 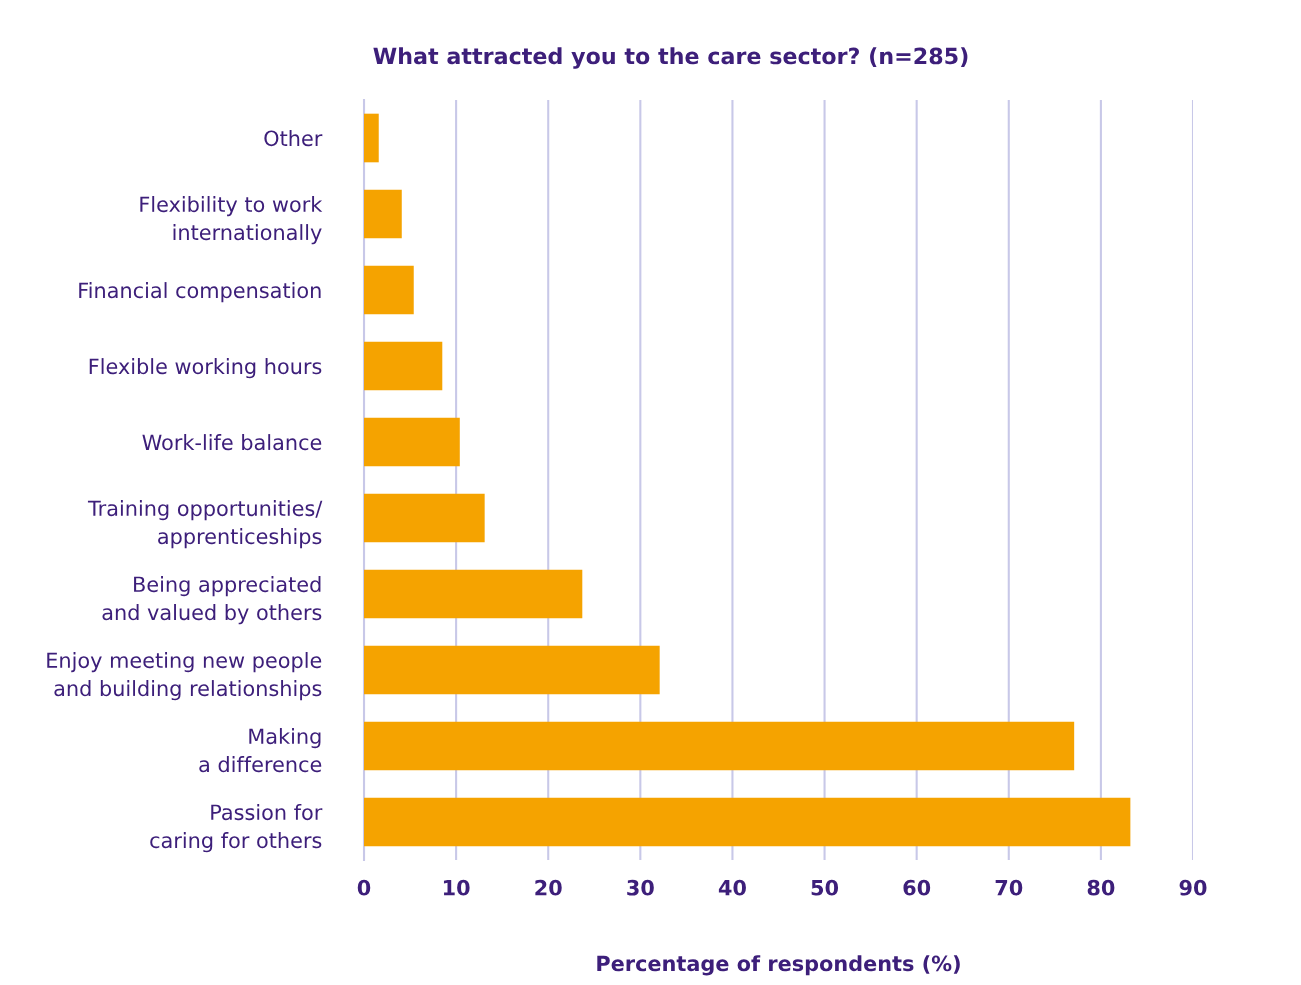 I want to click on x-tick-label: 60, so click(x=917, y=887).